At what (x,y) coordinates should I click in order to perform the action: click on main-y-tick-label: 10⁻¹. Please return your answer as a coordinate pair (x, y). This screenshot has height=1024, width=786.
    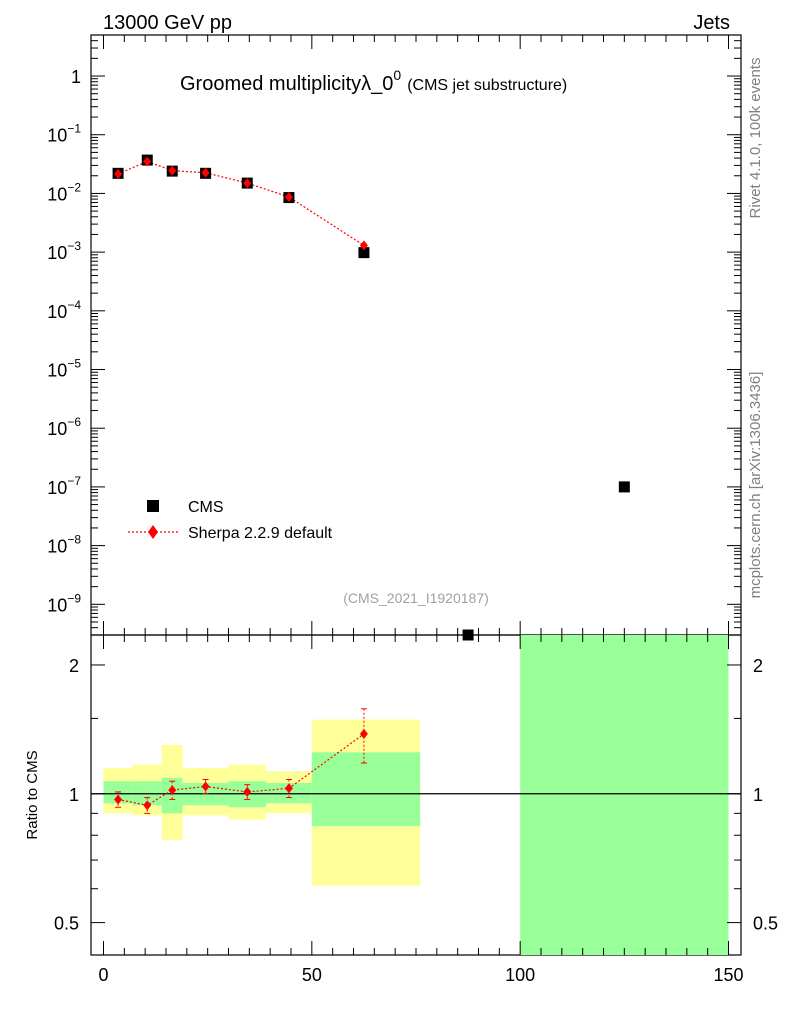
    Looking at the image, I should click on (64, 134).